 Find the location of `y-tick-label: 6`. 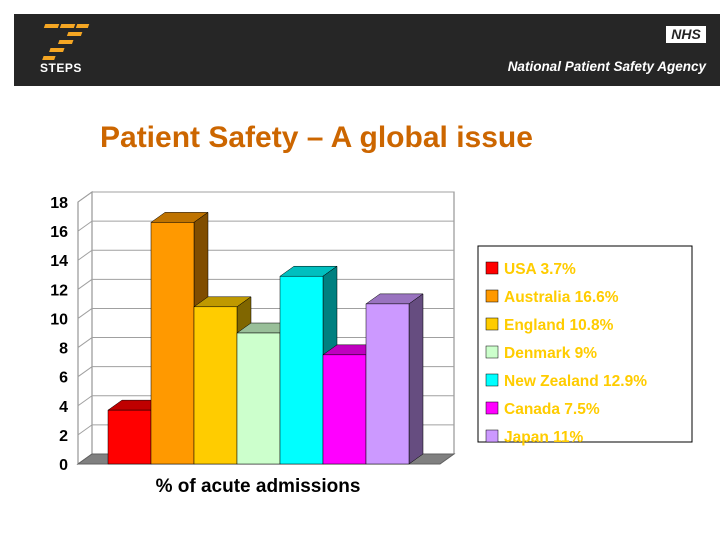

y-tick-label: 6 is located at coordinates (63, 378).